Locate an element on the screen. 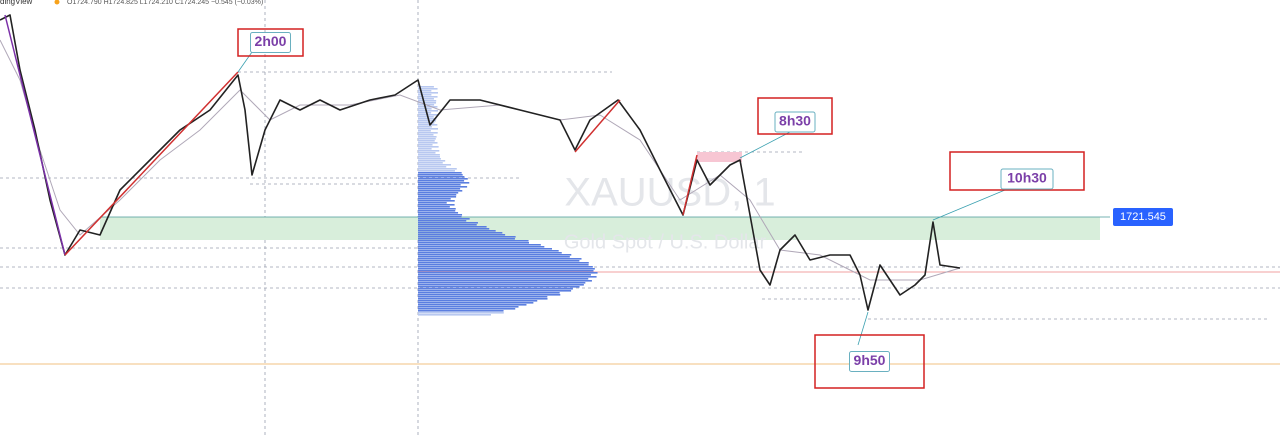 The image size is (1280, 435). annotation-label: 10h30 is located at coordinates (1027, 178).